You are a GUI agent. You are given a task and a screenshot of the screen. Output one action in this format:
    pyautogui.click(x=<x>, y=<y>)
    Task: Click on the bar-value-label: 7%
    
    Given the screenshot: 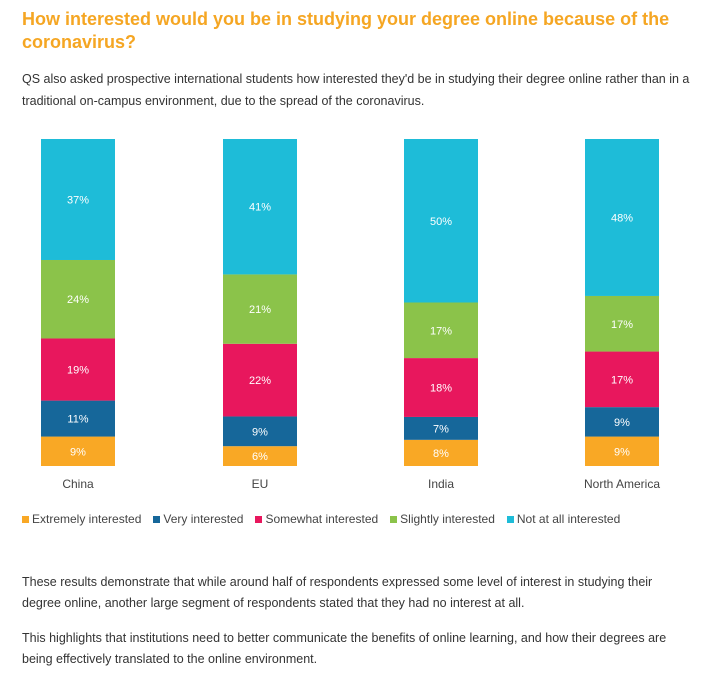 What is the action you would take?
    pyautogui.click(x=441, y=429)
    